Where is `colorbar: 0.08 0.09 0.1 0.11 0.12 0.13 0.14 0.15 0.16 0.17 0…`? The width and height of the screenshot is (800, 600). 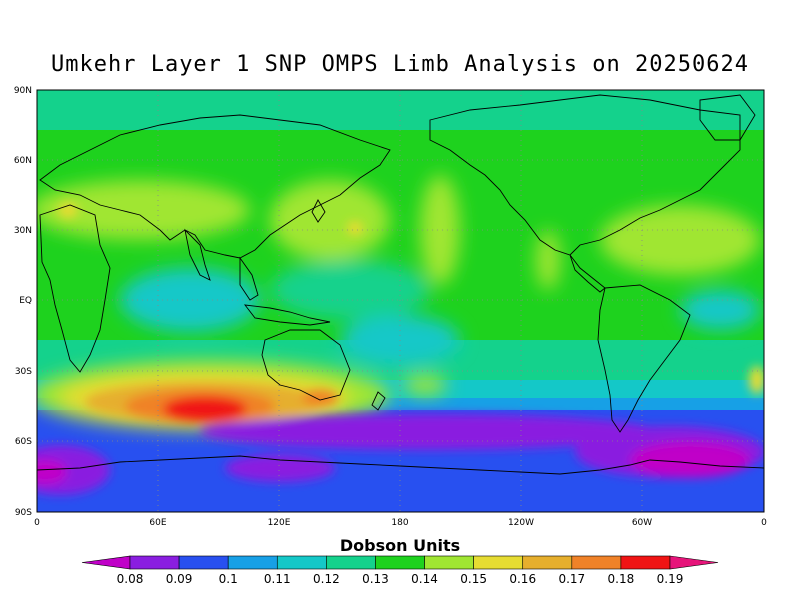
colorbar: 0.08 0.09 0.1 0.11 0.12 0.13 0.14 0.15 0.16 0.17 0… is located at coordinates (400, 570).